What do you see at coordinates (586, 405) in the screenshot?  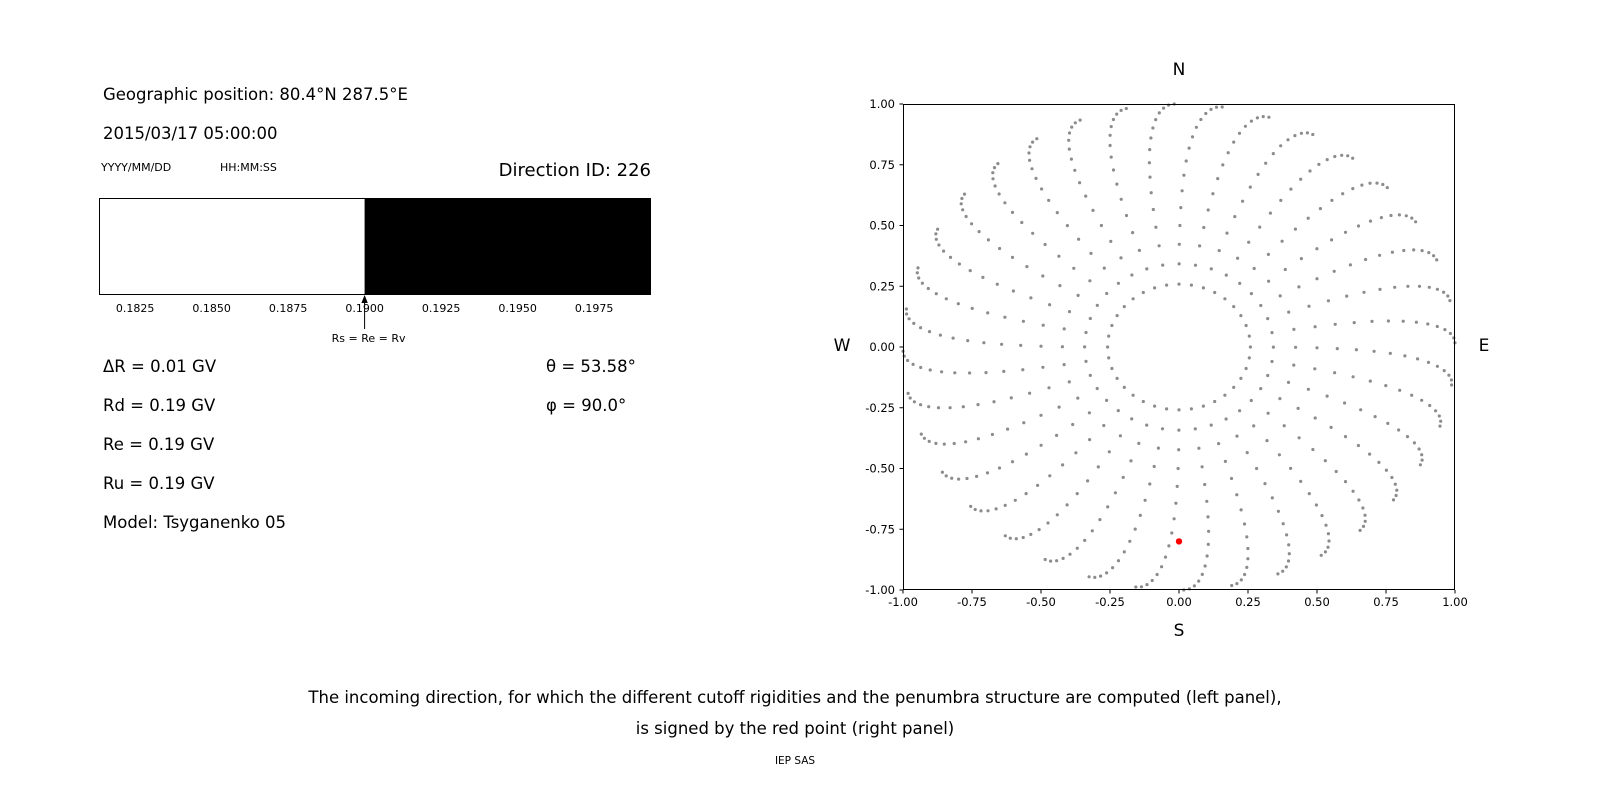 I see `phi-value: φ = 90.0°` at bounding box center [586, 405].